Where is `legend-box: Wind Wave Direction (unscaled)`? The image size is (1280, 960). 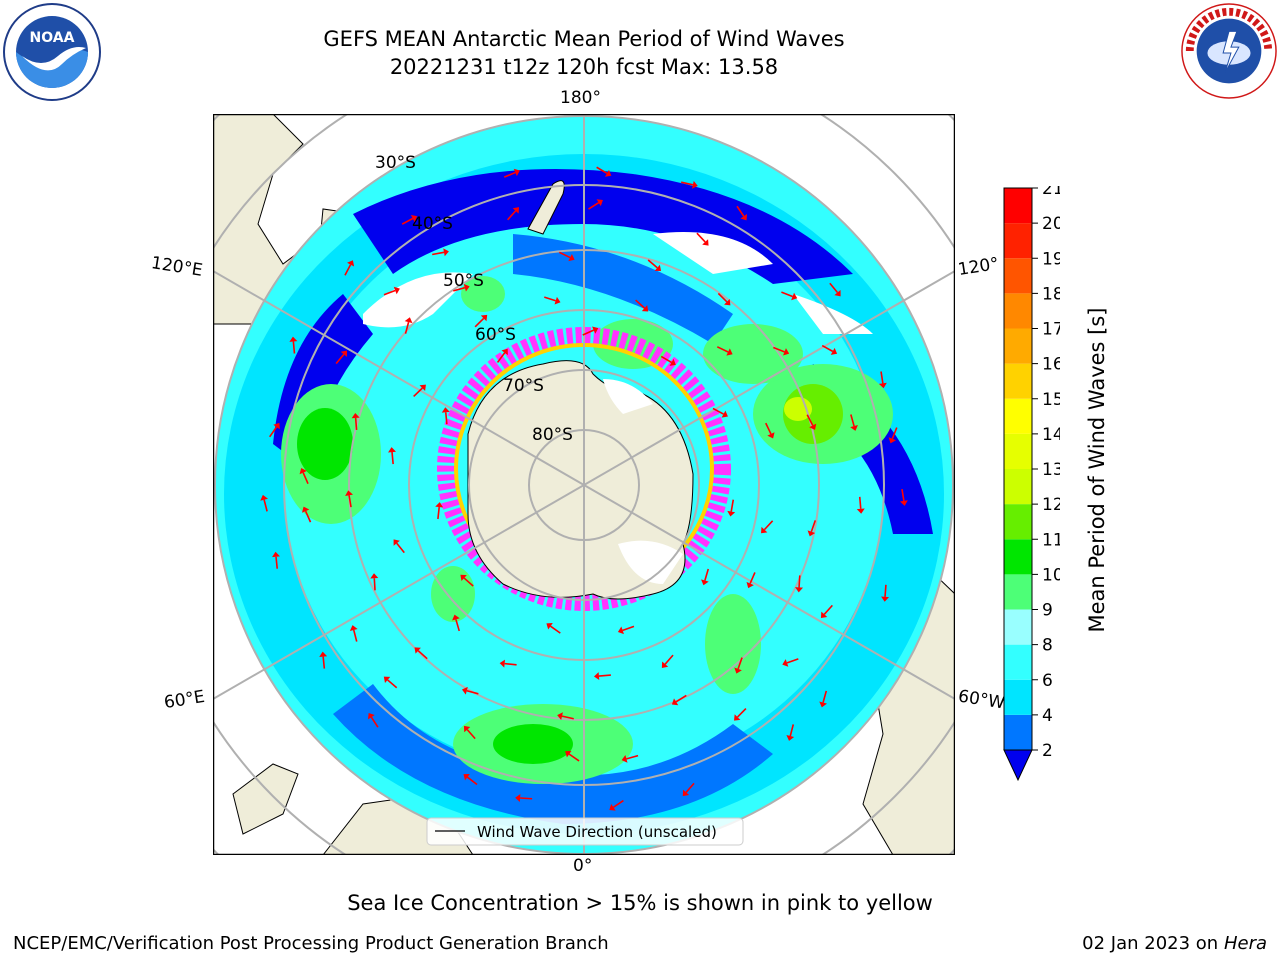 legend-box: Wind Wave Direction (unscaled) is located at coordinates (585, 831).